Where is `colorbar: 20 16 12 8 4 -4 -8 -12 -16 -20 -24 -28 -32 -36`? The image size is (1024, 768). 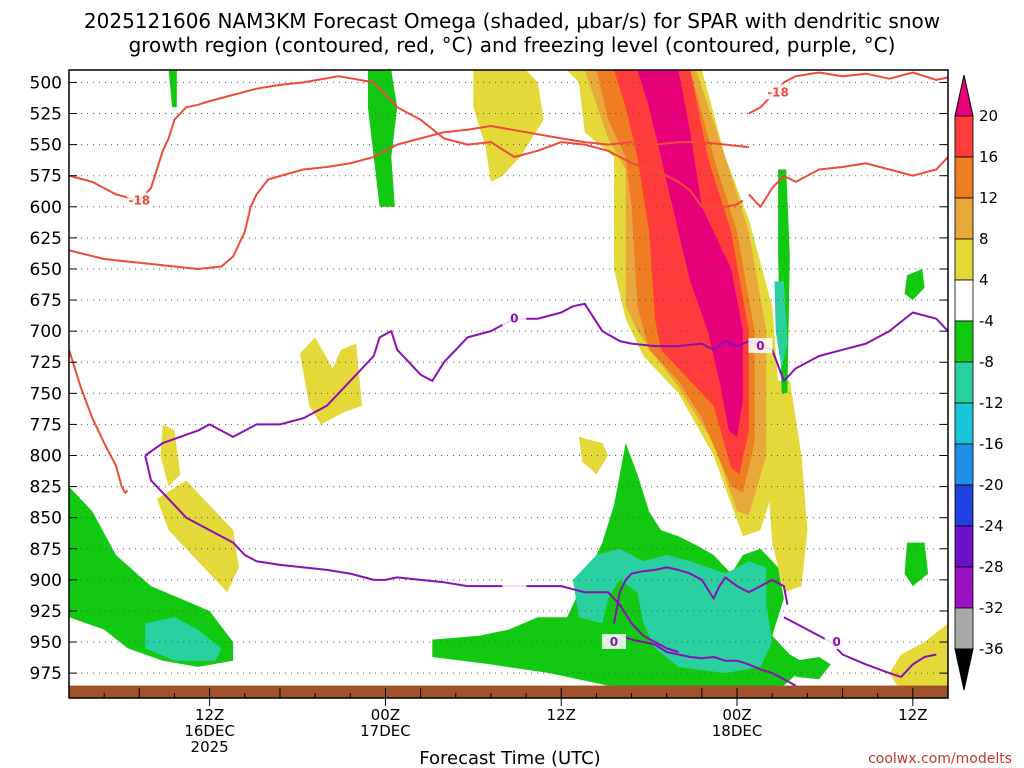 colorbar: 20 16 12 8 4 -4 -8 -12 -16 -20 -24 -28 -32 -36 is located at coordinates (979, 382).